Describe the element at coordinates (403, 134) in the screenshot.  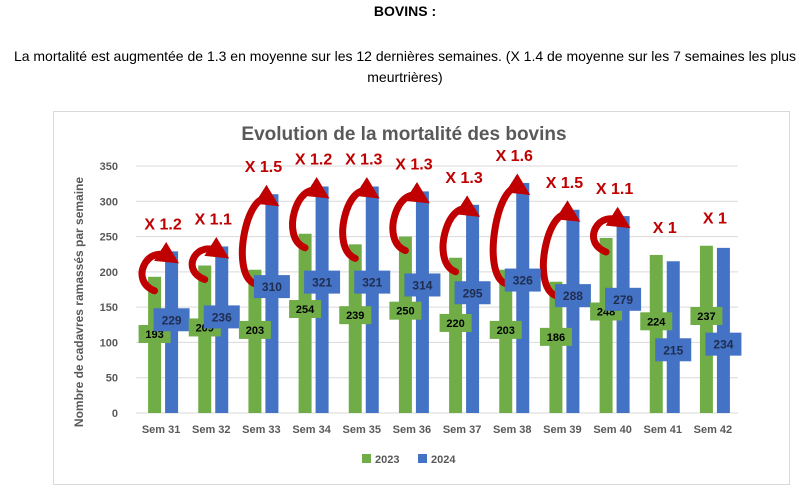
I see `chart-title: Evolution de la mortalité des bovins` at that location.